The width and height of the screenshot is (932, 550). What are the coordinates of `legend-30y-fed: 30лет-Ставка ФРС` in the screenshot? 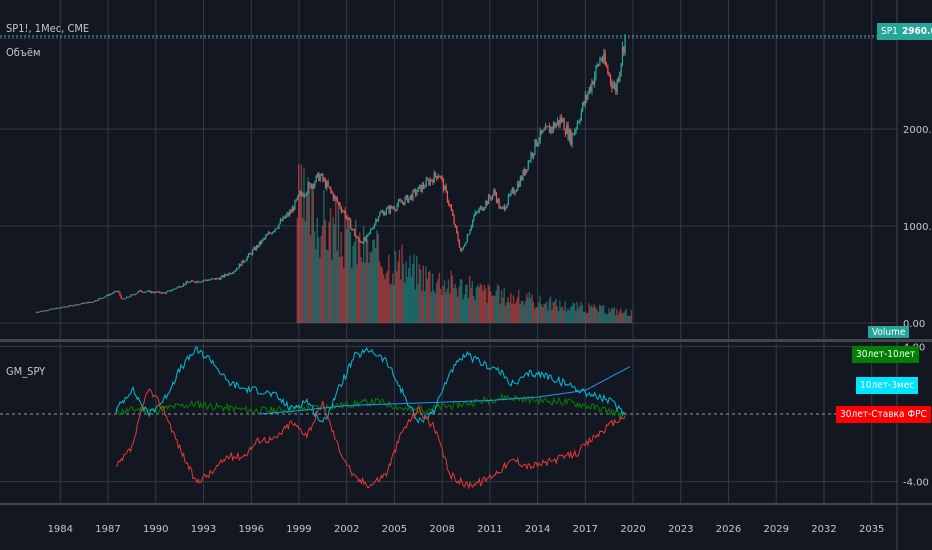 It's located at (883, 414).